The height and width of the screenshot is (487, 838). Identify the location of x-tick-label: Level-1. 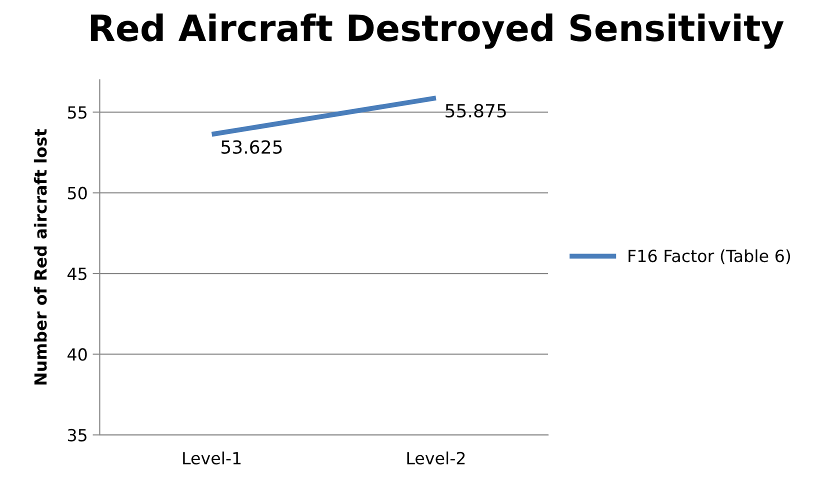
(212, 458).